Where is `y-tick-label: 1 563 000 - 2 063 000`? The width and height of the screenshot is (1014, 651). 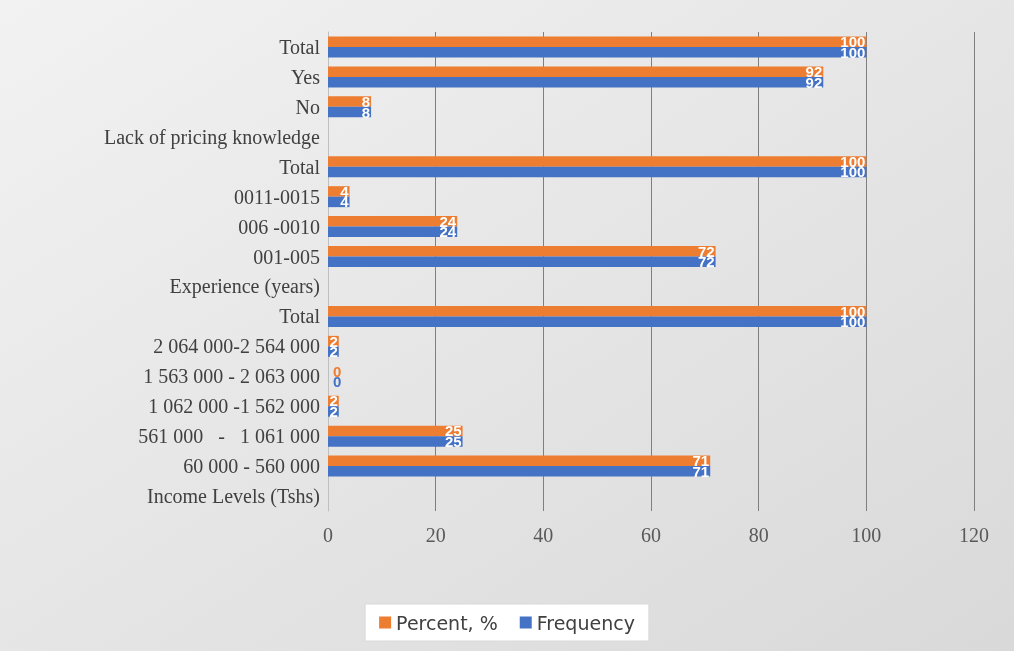
y-tick-label: 1 563 000 - 2 063 000 is located at coordinates (231, 376).